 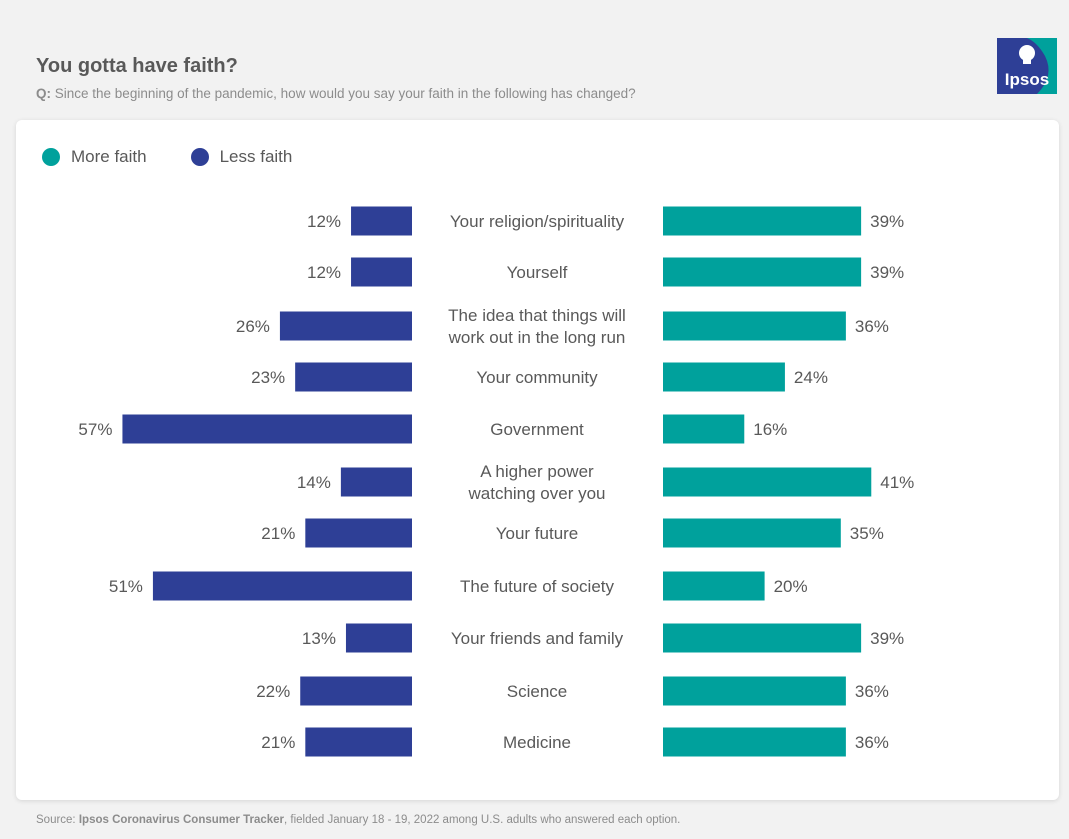 What do you see at coordinates (181, 820) in the screenshot?
I see `source-name: Ipsos Coronavirus Consumer Tracker` at bounding box center [181, 820].